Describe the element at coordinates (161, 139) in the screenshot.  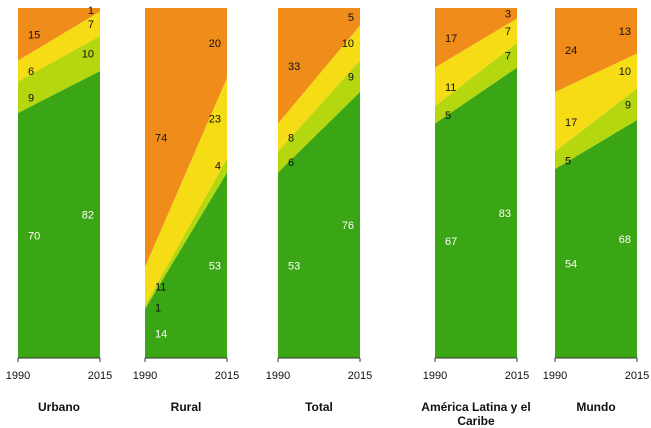
I see `data-label: 74` at that location.